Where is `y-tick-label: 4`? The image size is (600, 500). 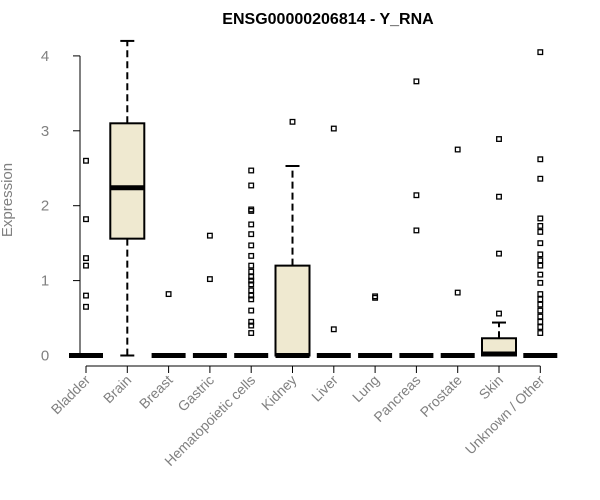 y-tick-label: 4 is located at coordinates (45, 56).